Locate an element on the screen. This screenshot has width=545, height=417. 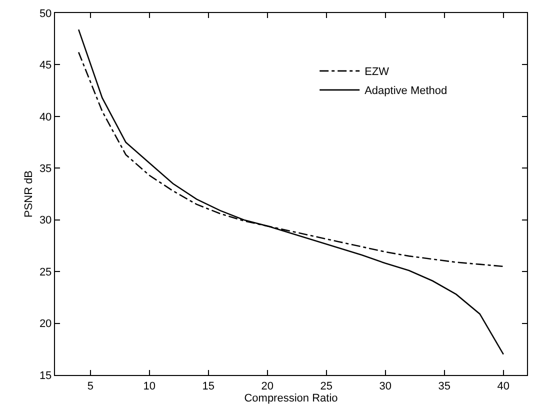
x-tick-label: 25 is located at coordinates (326, 386).